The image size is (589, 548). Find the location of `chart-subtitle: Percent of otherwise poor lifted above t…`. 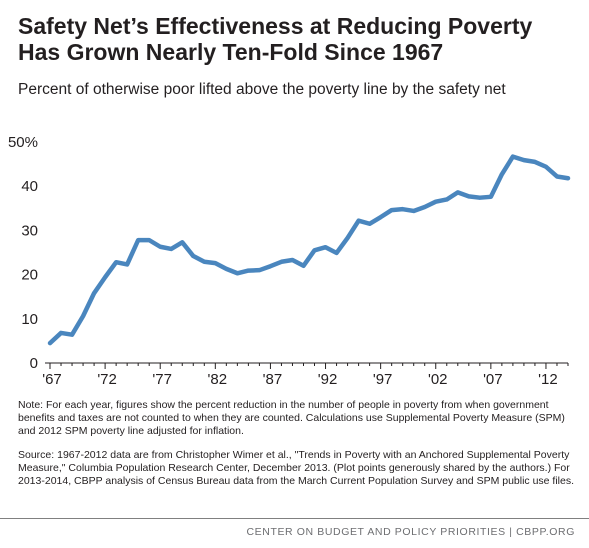

chart-subtitle: Percent of otherwise poor lifted above t… is located at coordinates (262, 89).